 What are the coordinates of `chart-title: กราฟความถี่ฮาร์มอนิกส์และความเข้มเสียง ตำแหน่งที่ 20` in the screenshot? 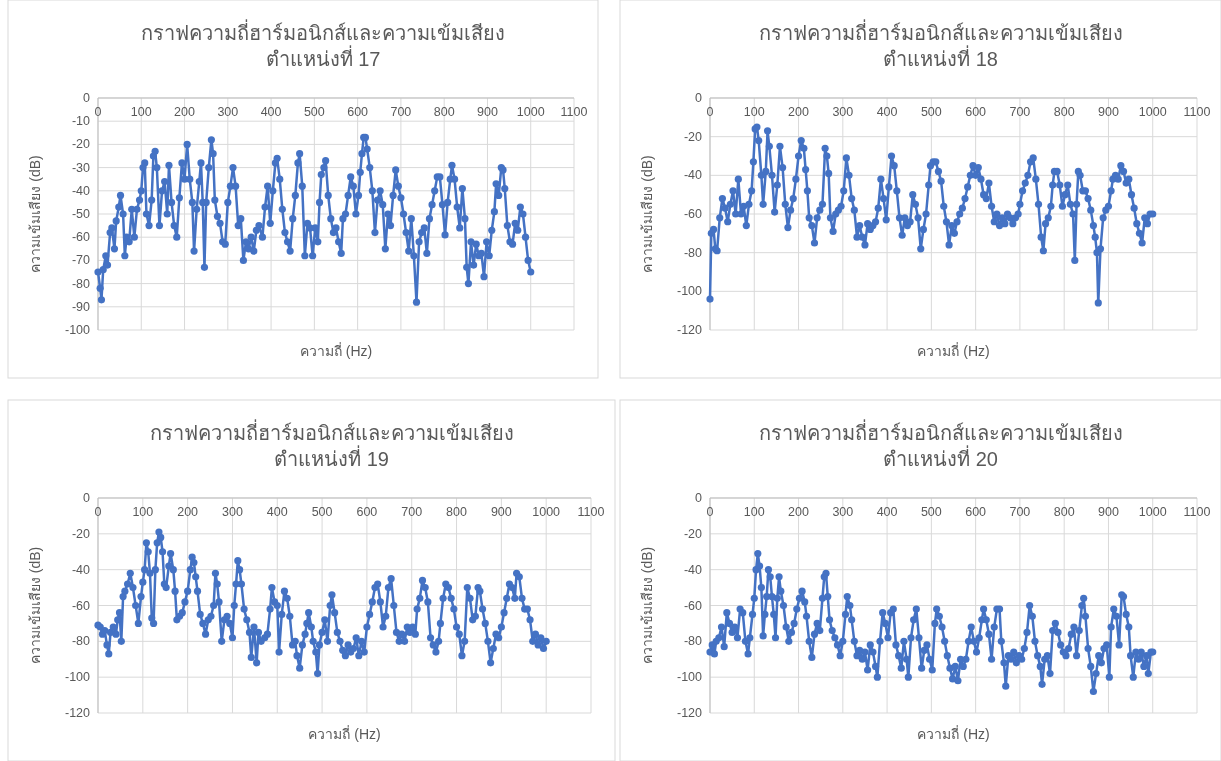 It's located at (940, 444).